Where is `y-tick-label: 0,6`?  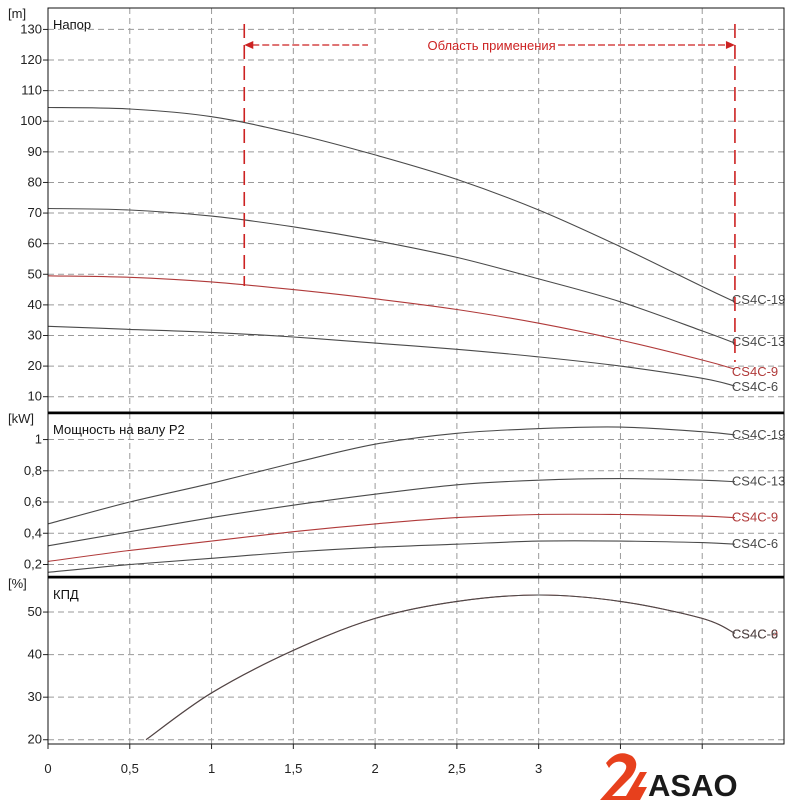
y-tick-label: 0,6 is located at coordinates (33, 501).